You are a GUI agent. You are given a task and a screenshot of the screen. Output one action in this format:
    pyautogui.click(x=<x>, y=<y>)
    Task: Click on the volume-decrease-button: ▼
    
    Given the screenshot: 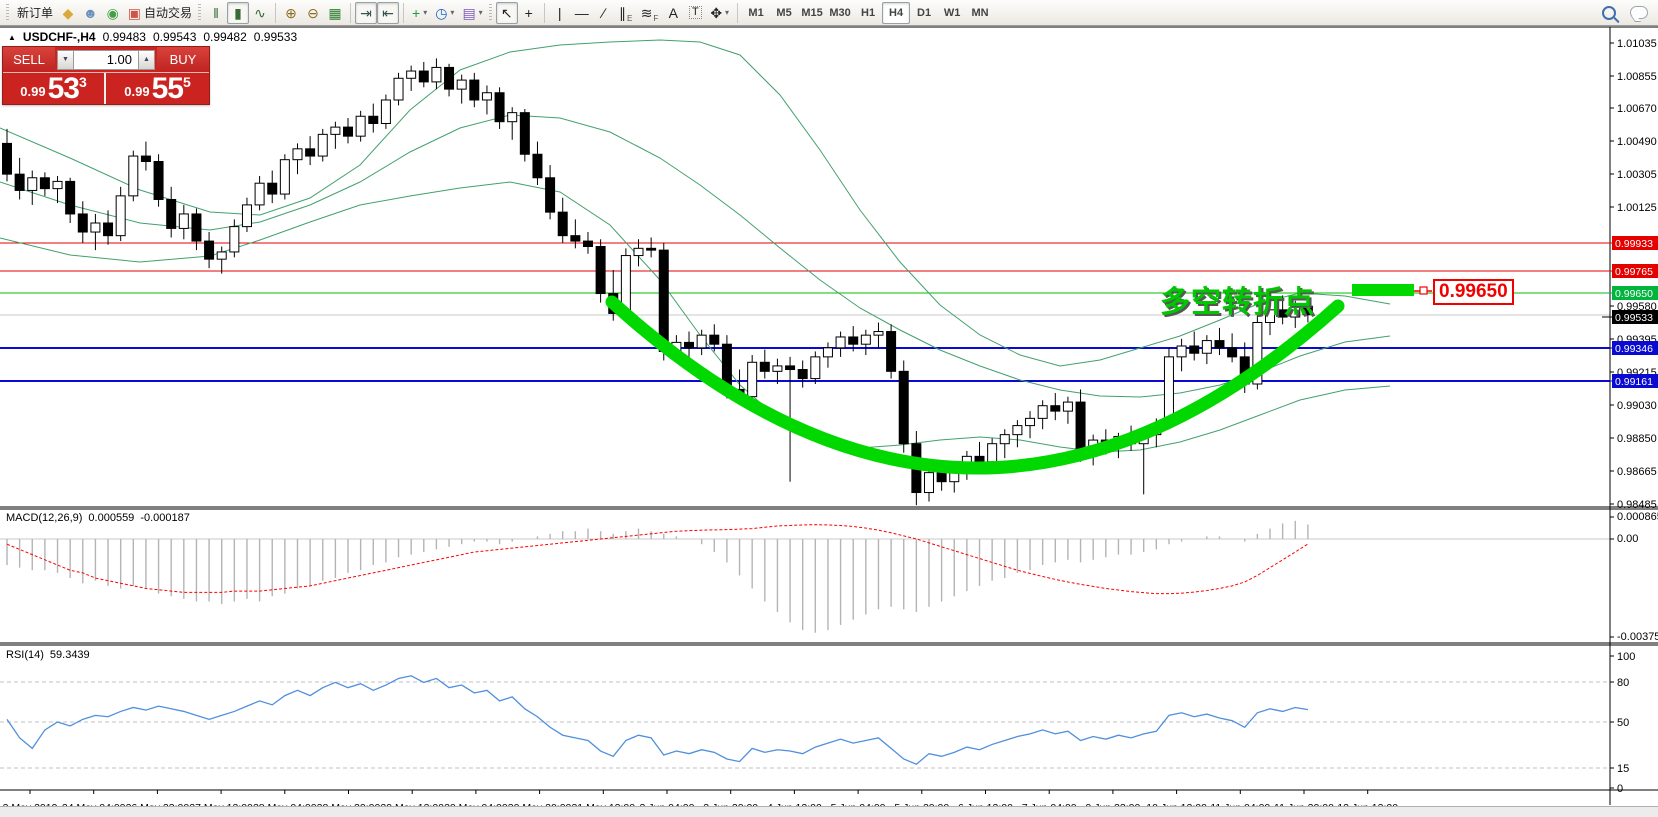 What is the action you would take?
    pyautogui.click(x=65, y=59)
    